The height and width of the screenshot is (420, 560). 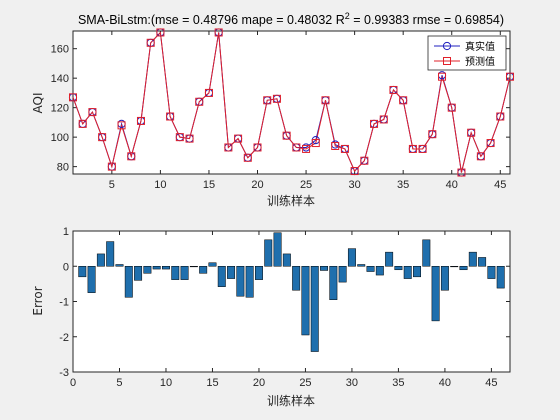 What do you see at coordinates (291, 400) in the screenshot?
I see `bottom-xlabel: 训练样本` at bounding box center [291, 400].